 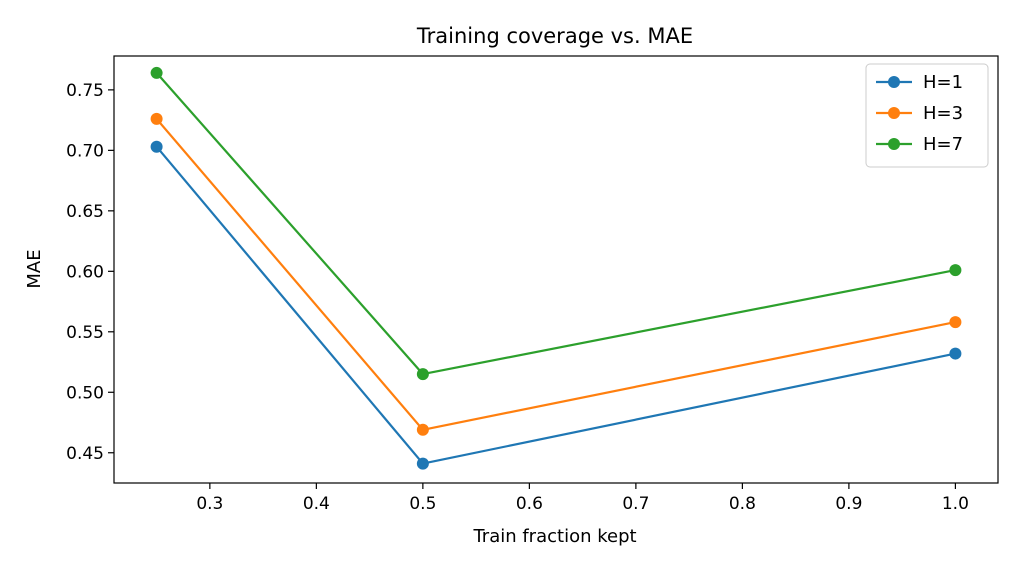 I want to click on x-tick-label: 0.3, so click(x=209, y=504).